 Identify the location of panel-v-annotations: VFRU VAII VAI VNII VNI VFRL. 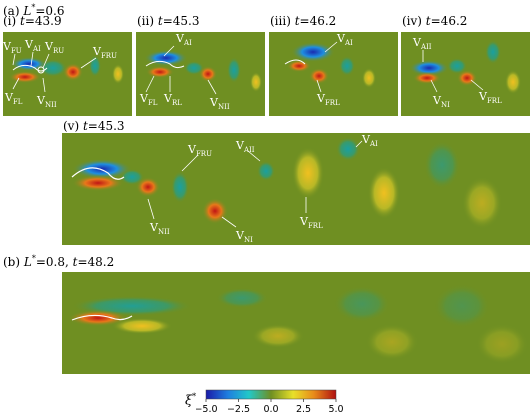
(262, 188).